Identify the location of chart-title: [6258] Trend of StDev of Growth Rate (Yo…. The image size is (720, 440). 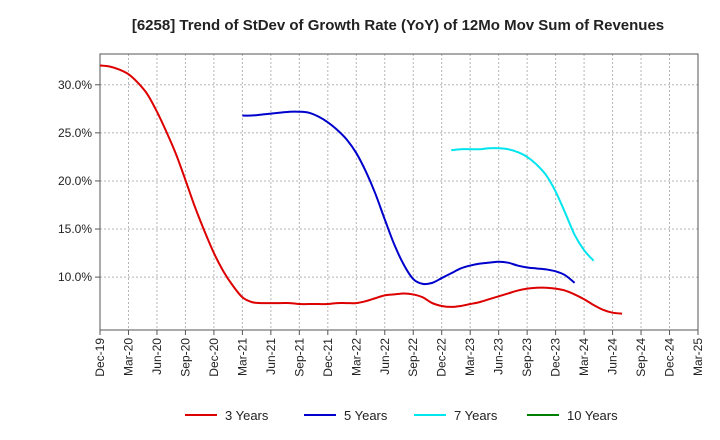
(398, 25).